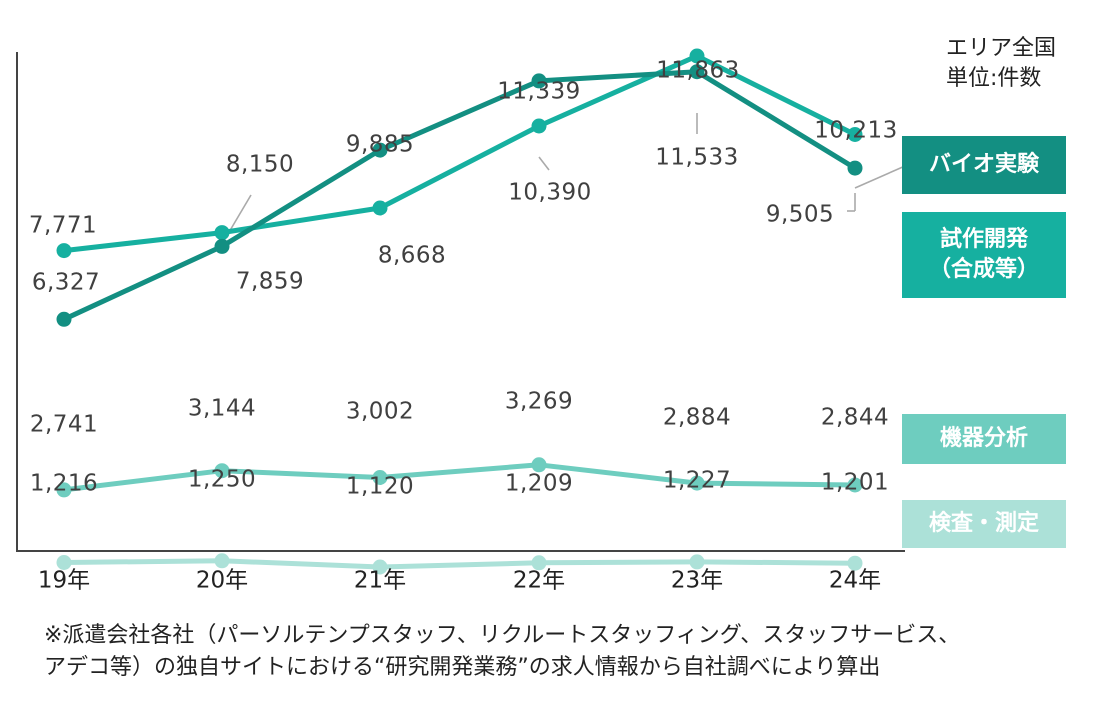 Image resolution: width=1096 pixels, height=704 pixels. Describe the element at coordinates (539, 581) in the screenshot. I see `x-tick-label: 22年` at that location.